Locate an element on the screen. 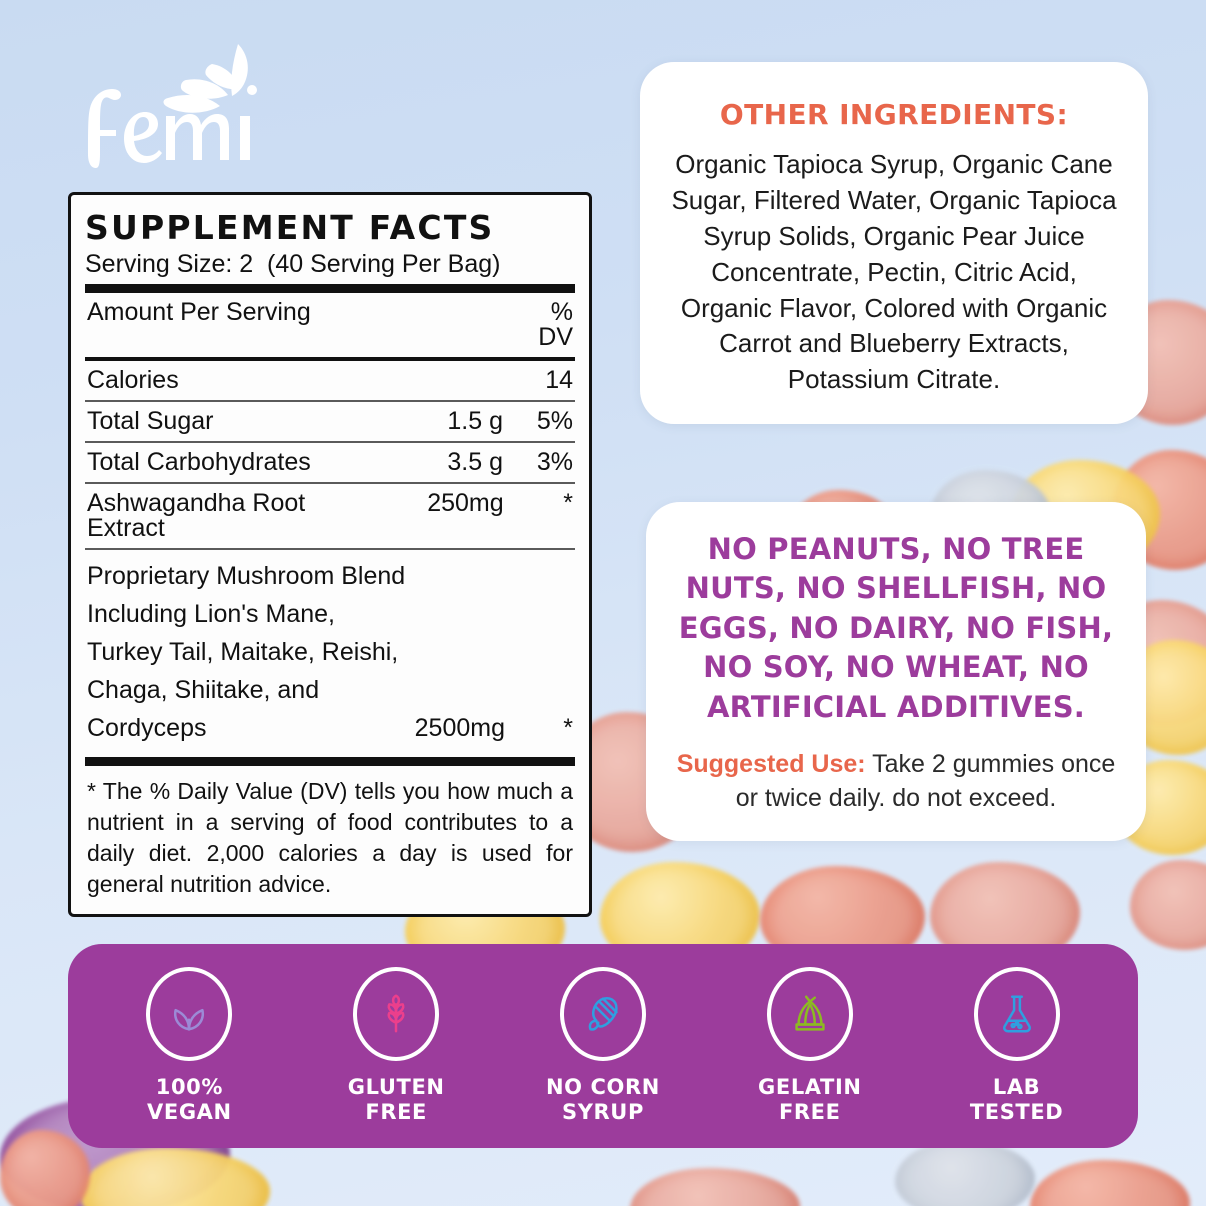  table-header-row: Amount Per Serving % DV is located at coordinates (330, 325).